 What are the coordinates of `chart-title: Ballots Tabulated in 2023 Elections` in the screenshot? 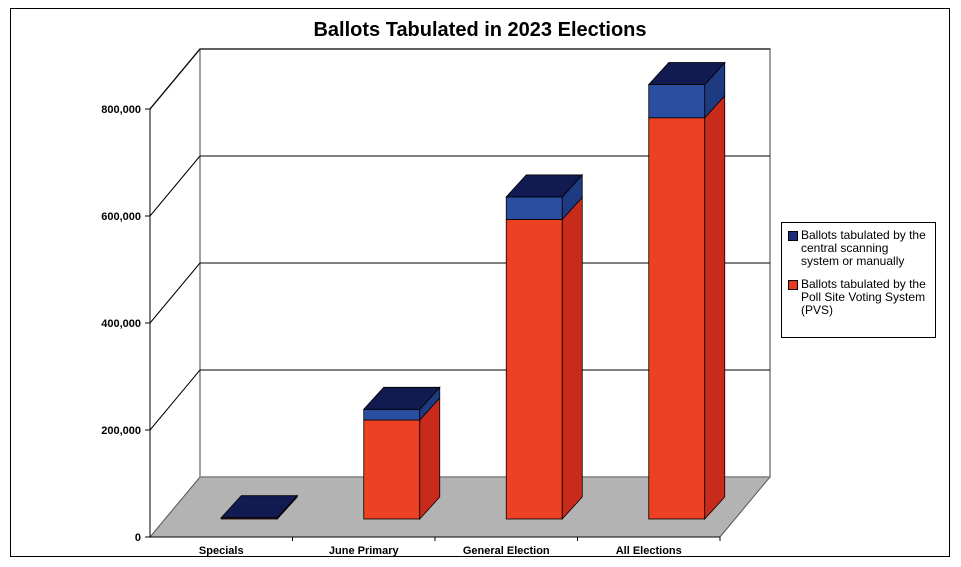 It's located at (480, 30).